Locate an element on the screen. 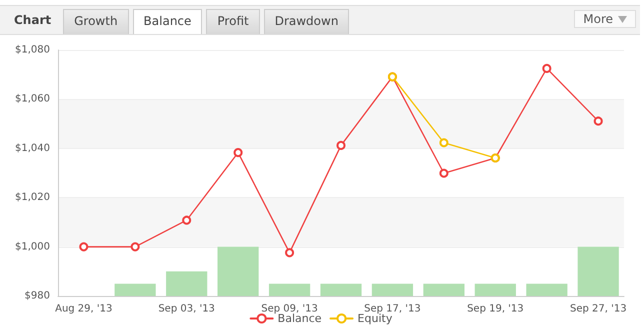 This screenshot has width=642, height=325. x-tick-label: Sep 19, '13 is located at coordinates (495, 309).